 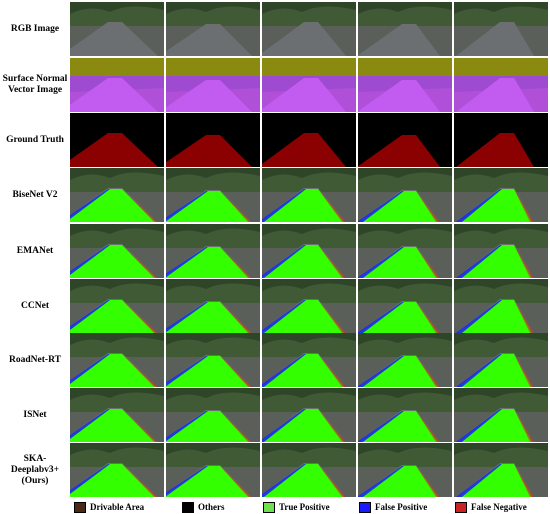 I want to click on legend-label-false-negative: False Negative, so click(x=499, y=507).